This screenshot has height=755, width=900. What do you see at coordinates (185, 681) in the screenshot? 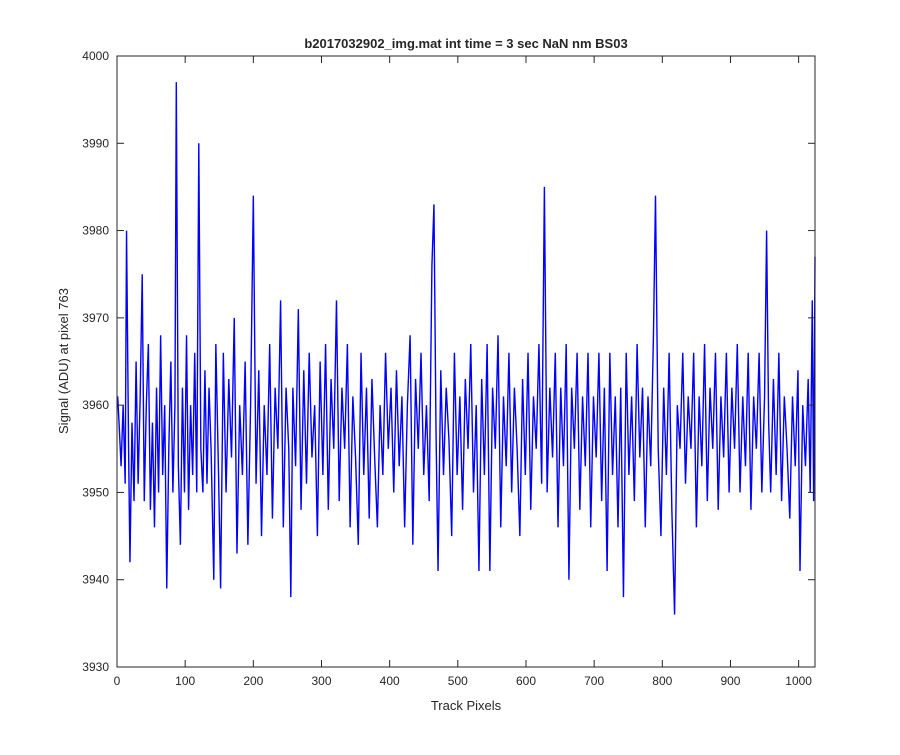
I see `x-tick-label: 100` at bounding box center [185, 681].